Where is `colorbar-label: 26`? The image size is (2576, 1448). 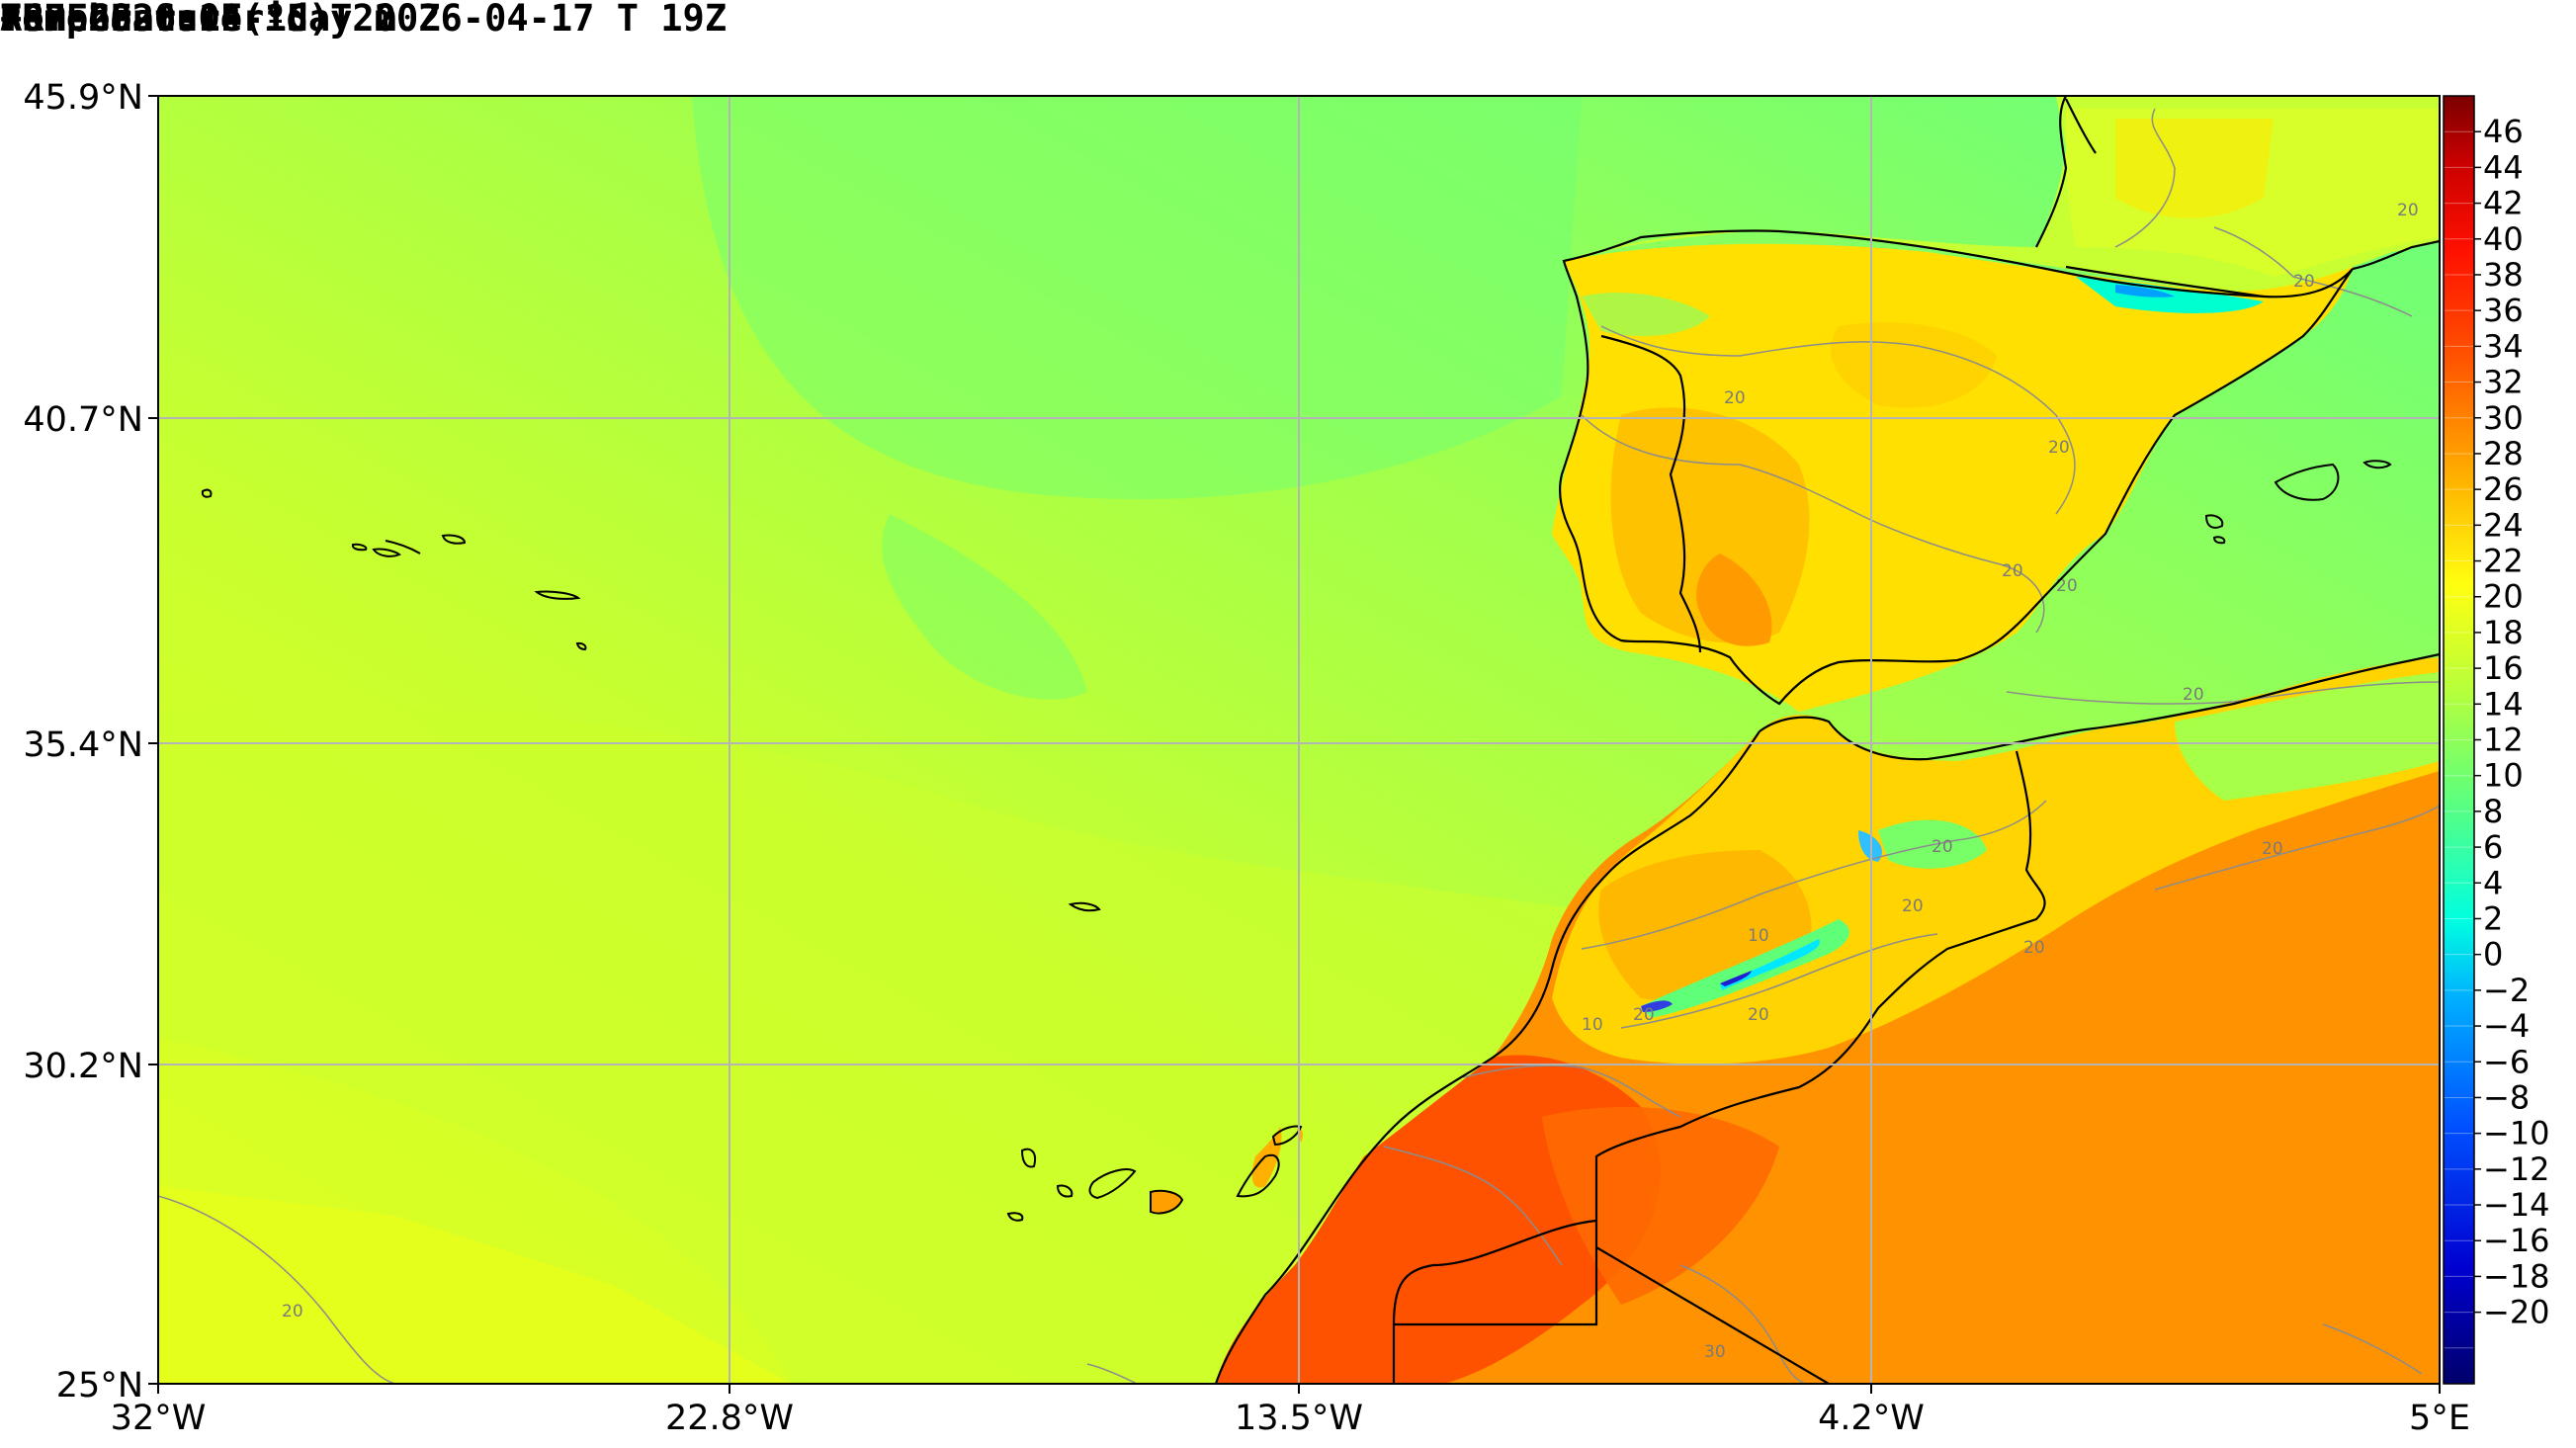
colorbar-label: 26 is located at coordinates (2503, 489).